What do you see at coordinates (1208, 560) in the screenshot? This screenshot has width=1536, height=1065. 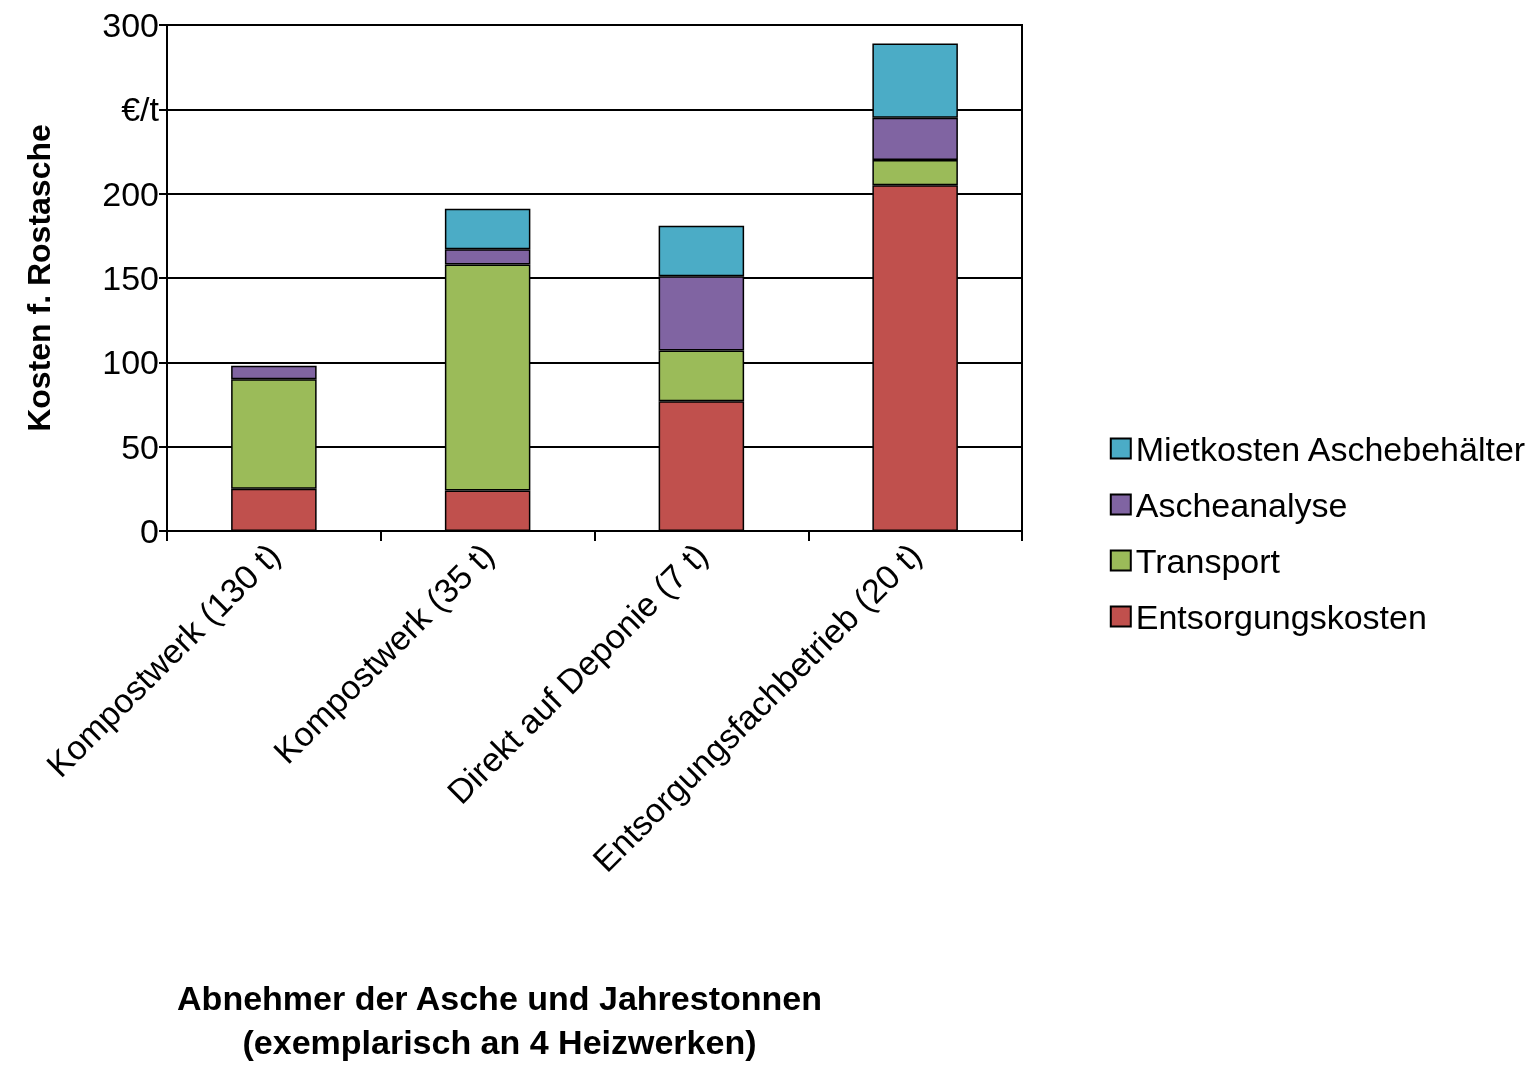 I see `legend-label: Transport` at bounding box center [1208, 560].